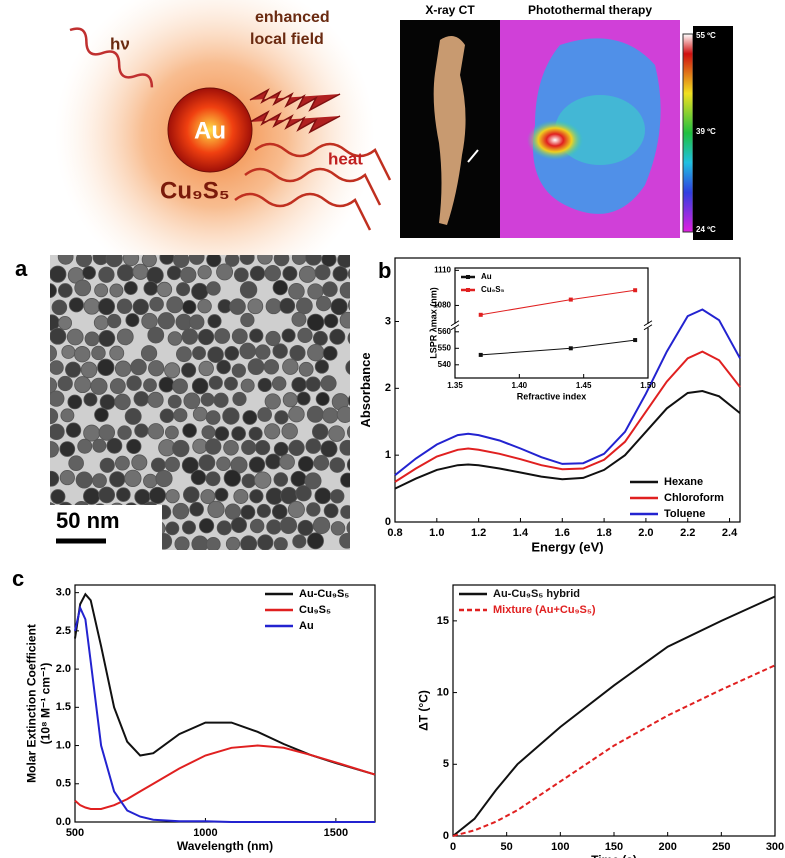 The height and width of the screenshot is (858, 785). What do you see at coordinates (63, 784) in the screenshot?
I see `y-tick-label: 0.5` at bounding box center [63, 784].